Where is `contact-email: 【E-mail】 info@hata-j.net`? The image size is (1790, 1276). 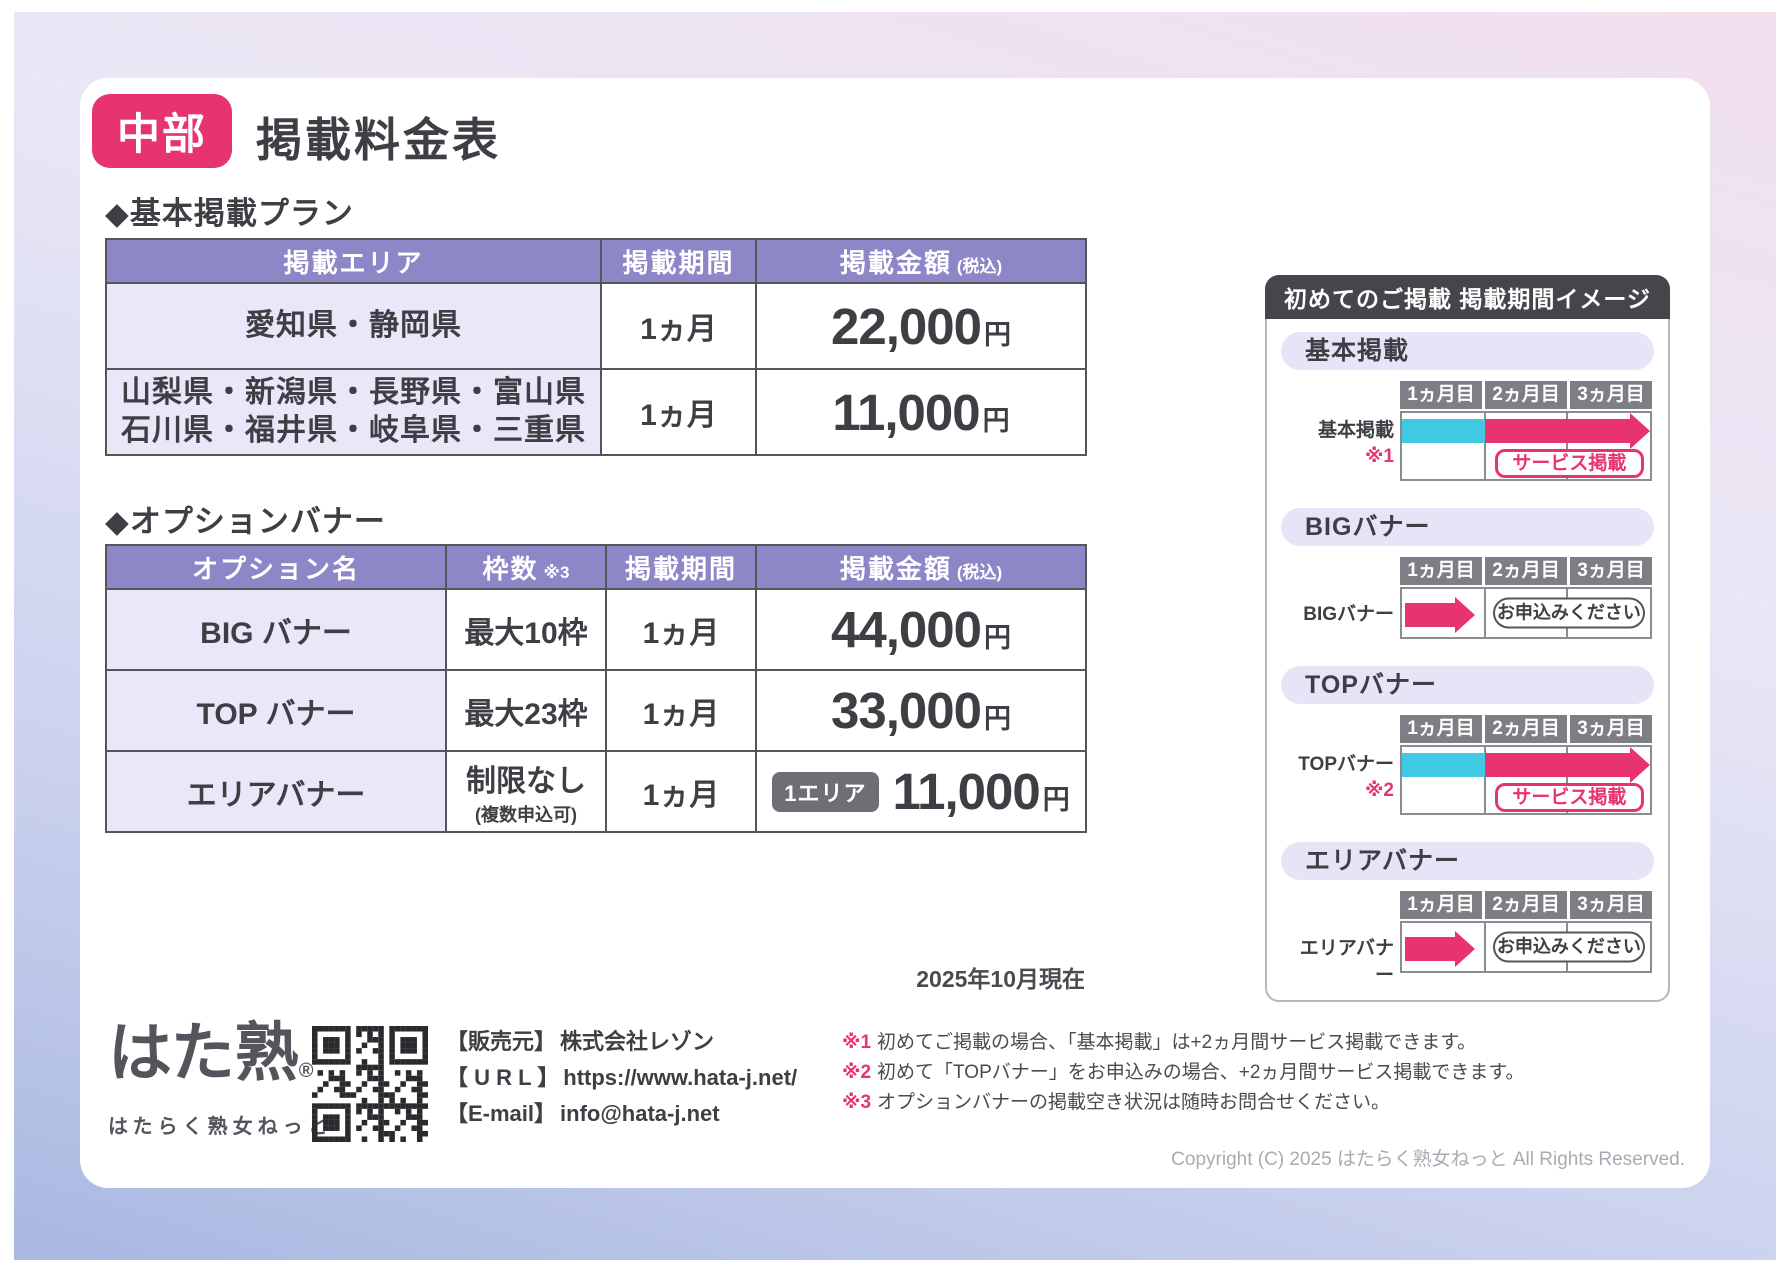 contact-email: 【E-mail】 info@hata-j.net is located at coordinates (583, 1113).